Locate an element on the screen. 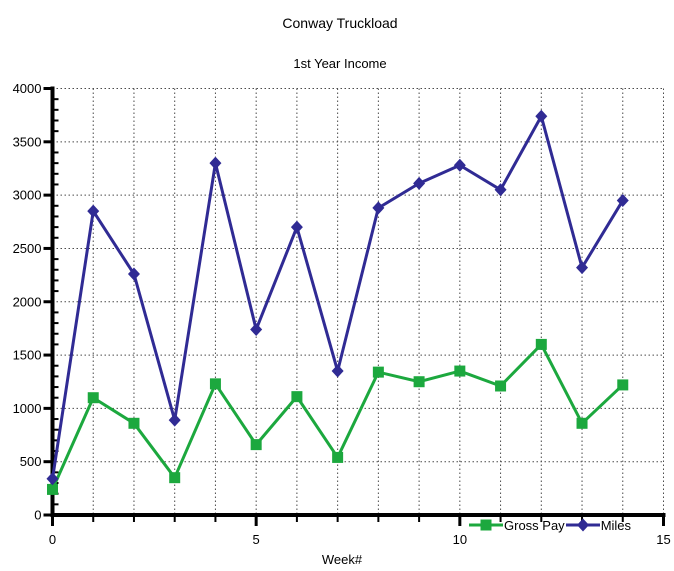  legend: Gross Pay Miles is located at coordinates (549, 525).